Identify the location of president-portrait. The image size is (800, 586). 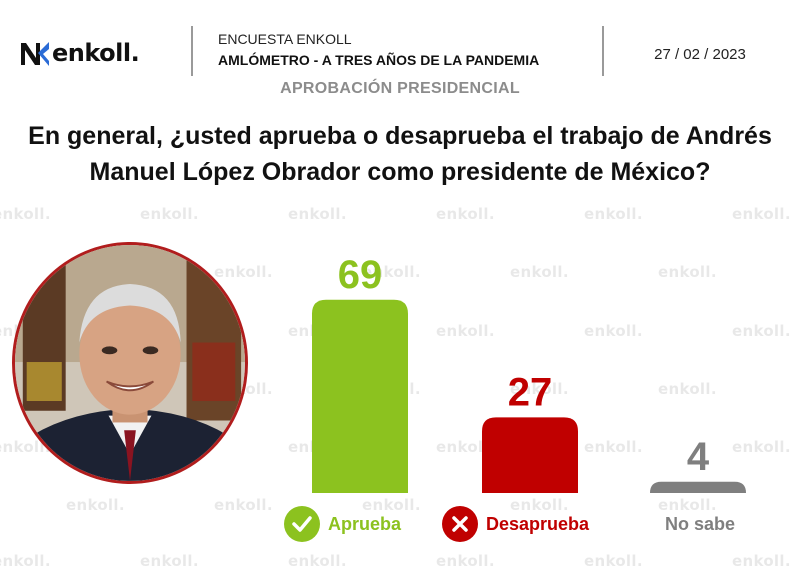
(130, 363).